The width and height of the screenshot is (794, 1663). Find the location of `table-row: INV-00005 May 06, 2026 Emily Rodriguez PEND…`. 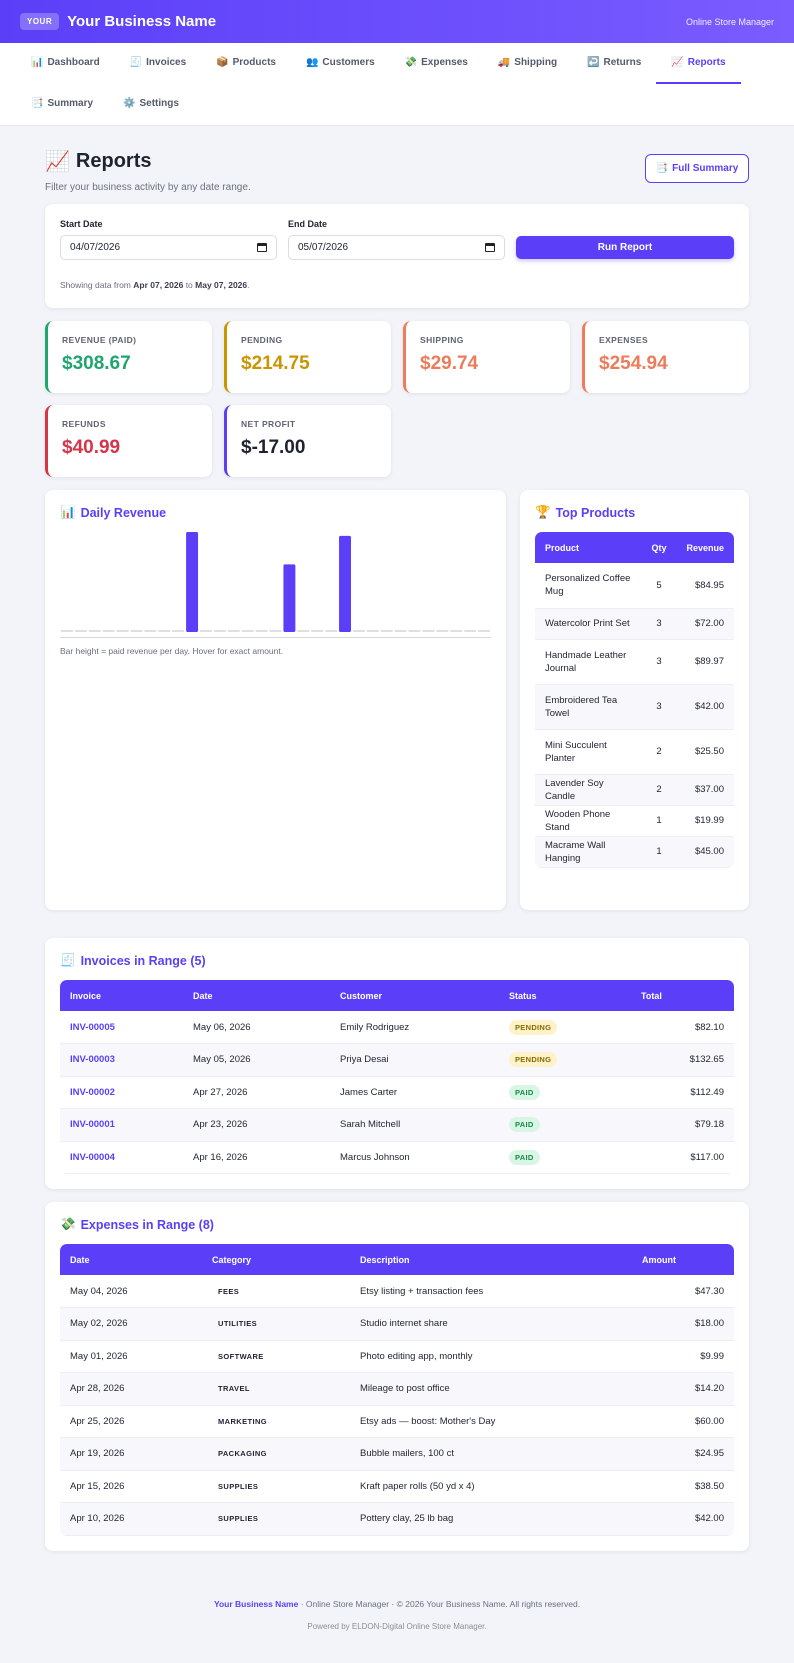

table-row: INV-00005 May 06, 2026 Emily Rodriguez PEND… is located at coordinates (397, 1027).